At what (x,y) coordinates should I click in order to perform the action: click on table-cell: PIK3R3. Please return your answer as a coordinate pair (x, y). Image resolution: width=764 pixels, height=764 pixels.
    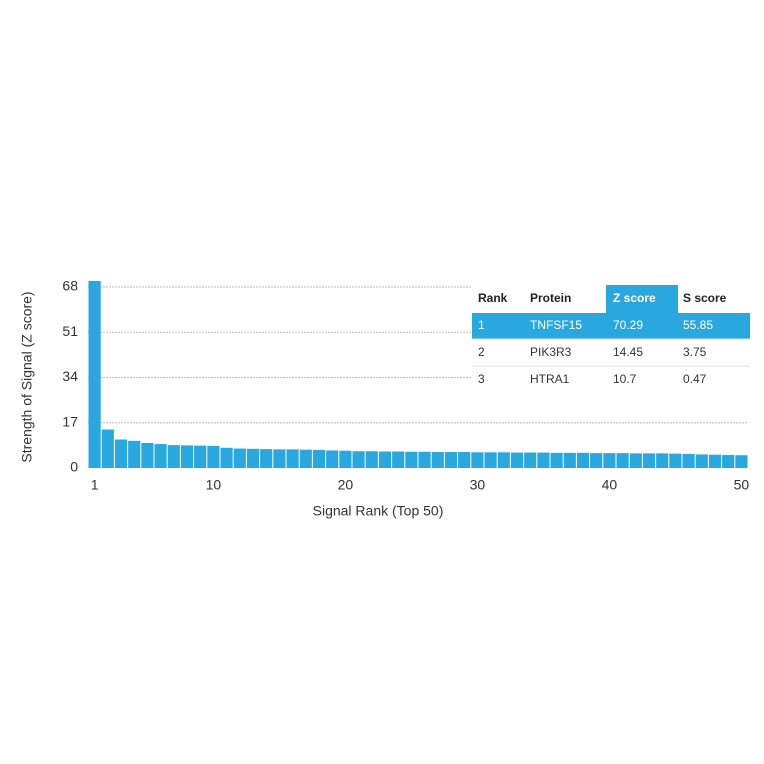
    Looking at the image, I should click on (551, 352).